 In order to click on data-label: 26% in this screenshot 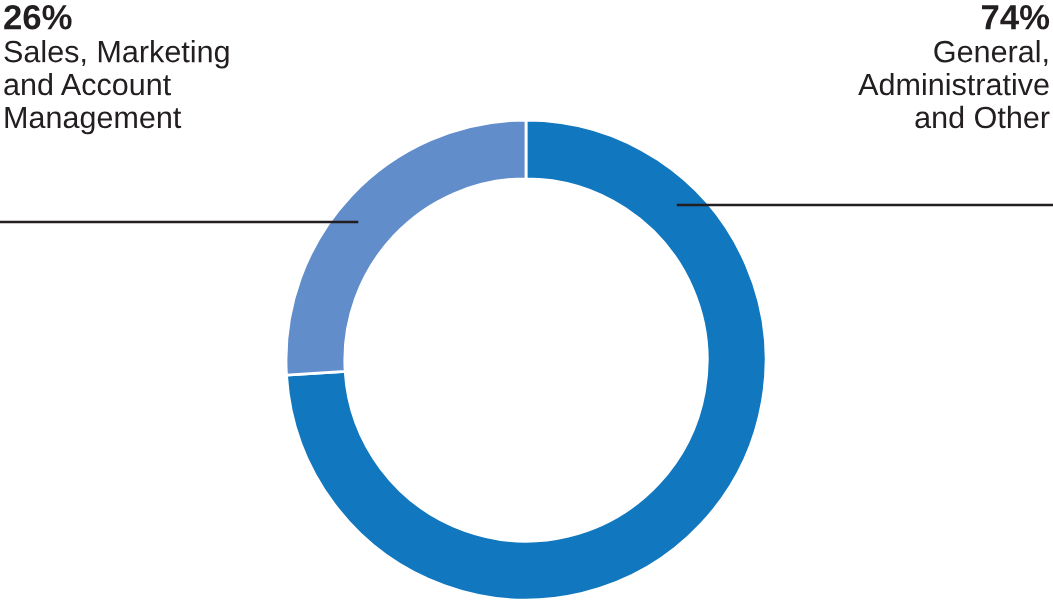, I will do `click(38, 17)`.